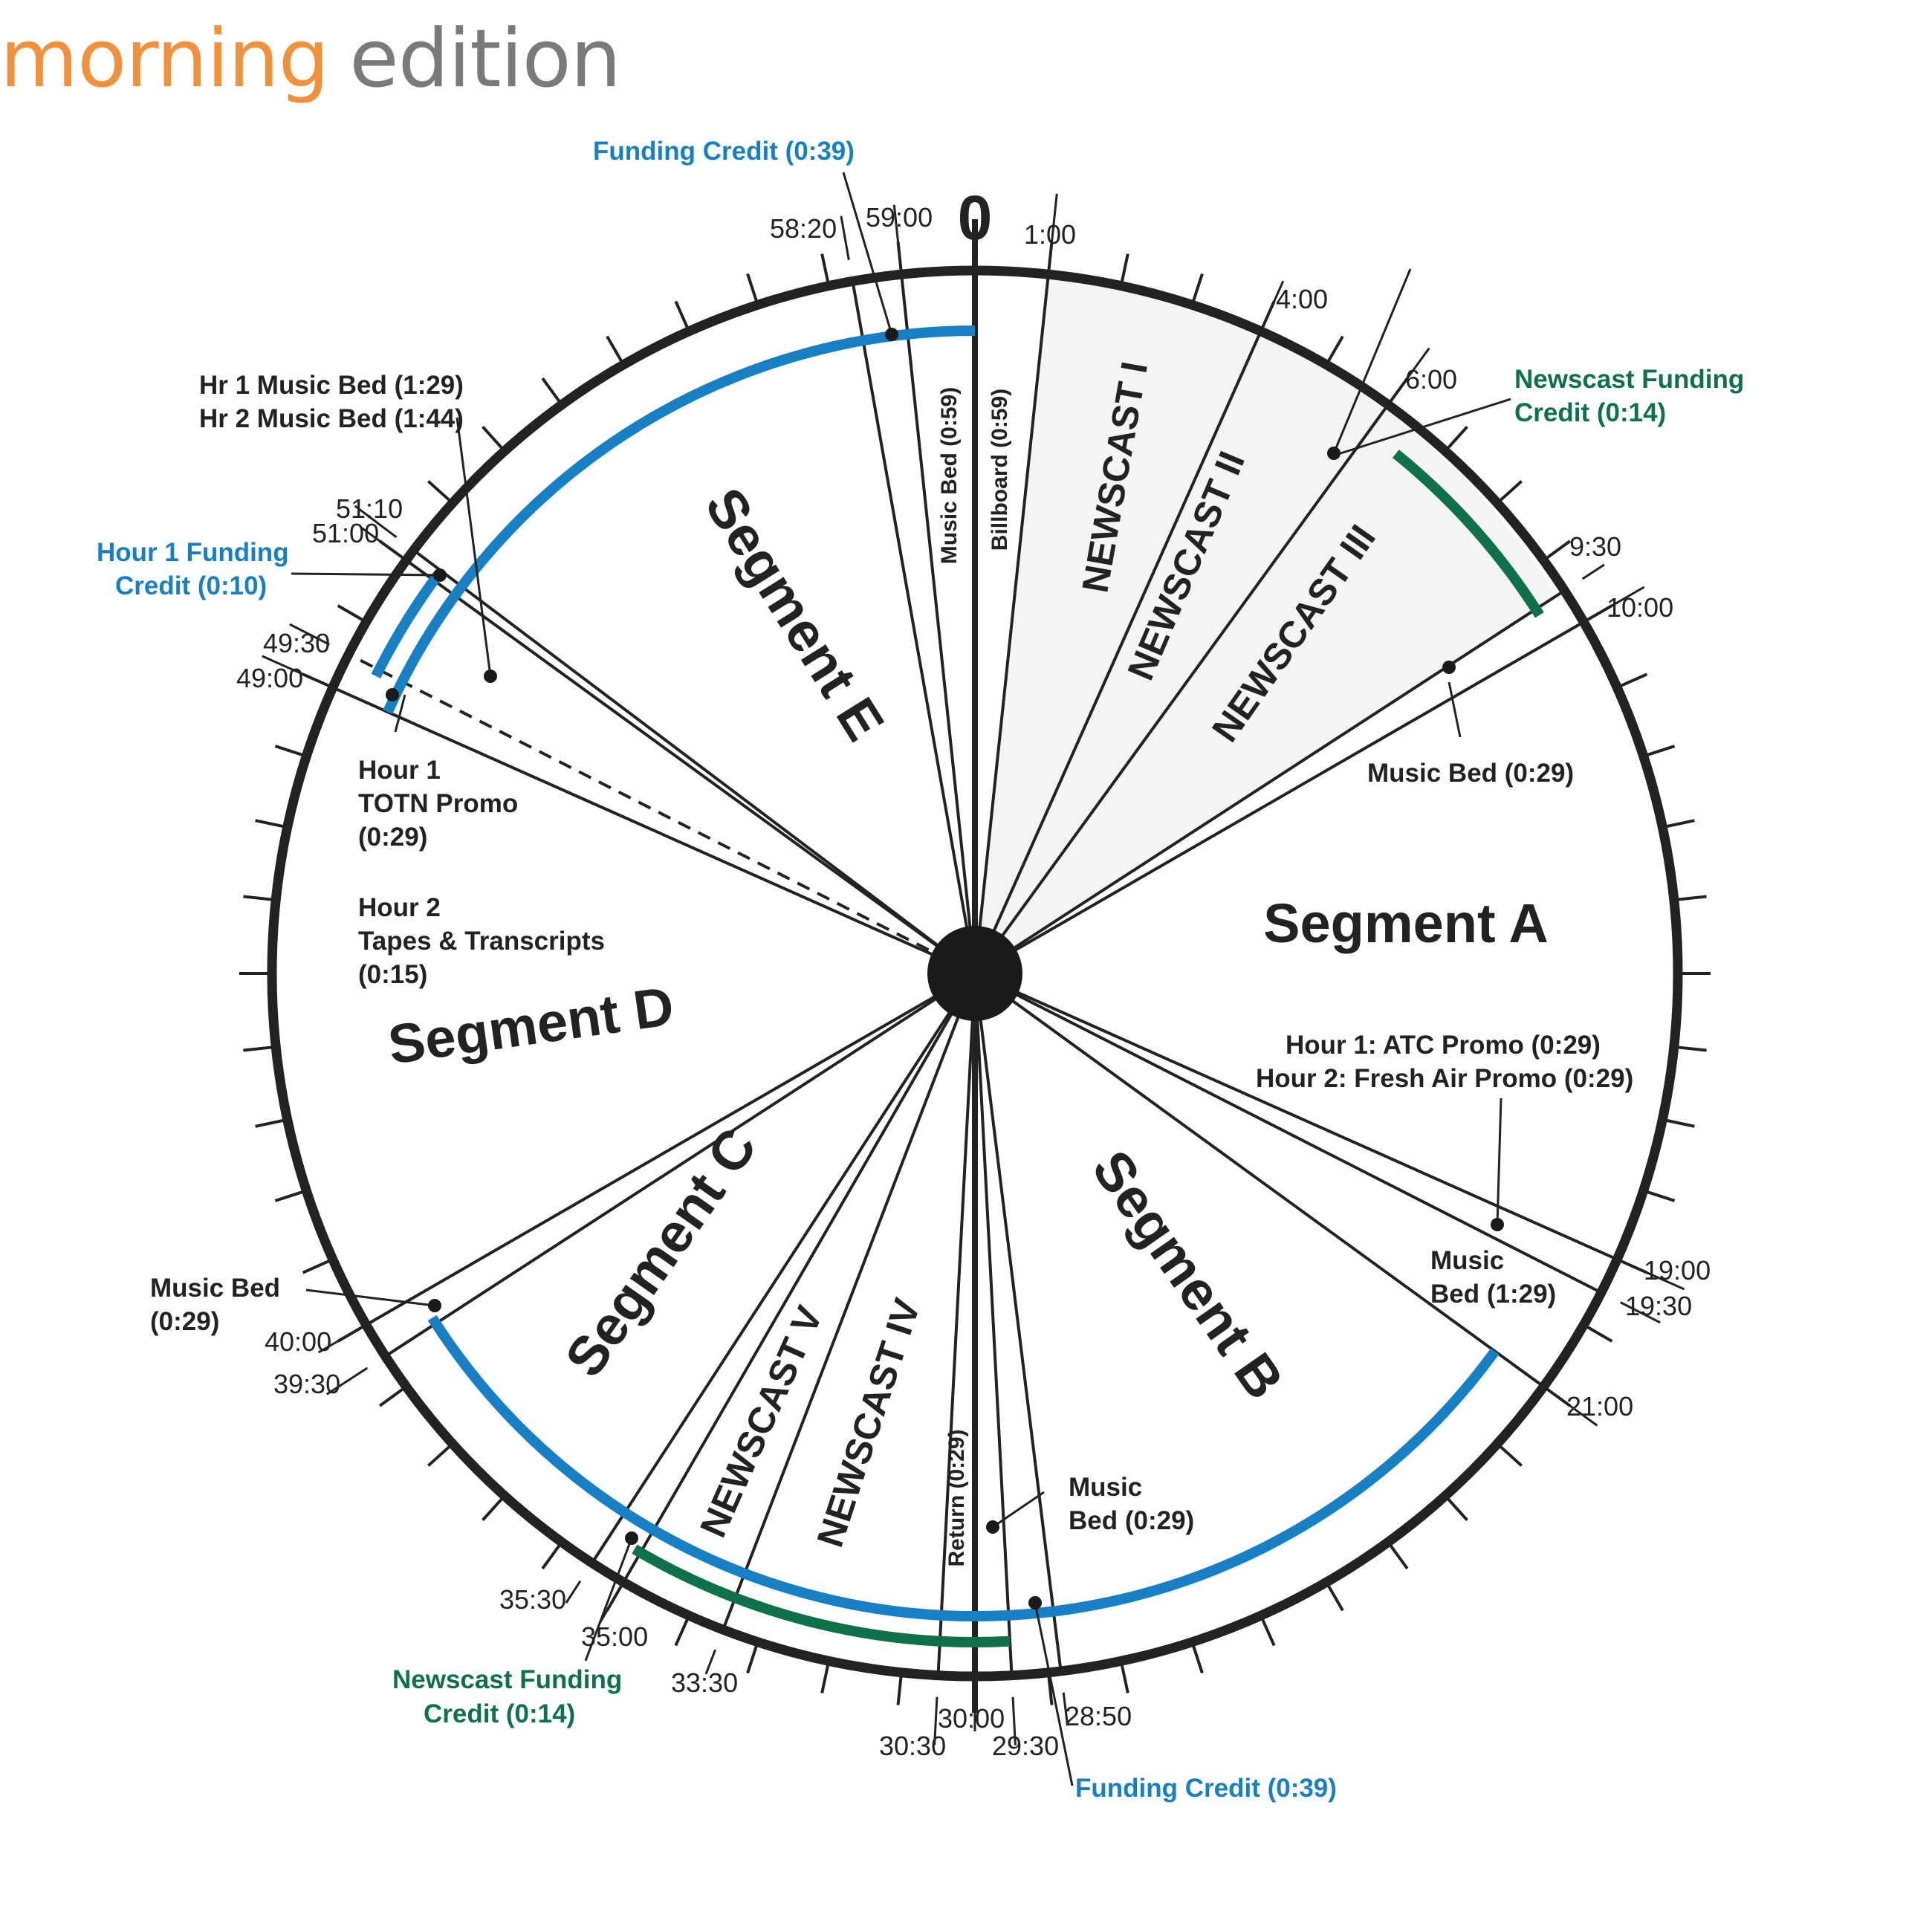 Image resolution: width=1932 pixels, height=1932 pixels. Describe the element at coordinates (438, 803) in the screenshot. I see `totn-promo-line2: TOTN Promo` at that location.